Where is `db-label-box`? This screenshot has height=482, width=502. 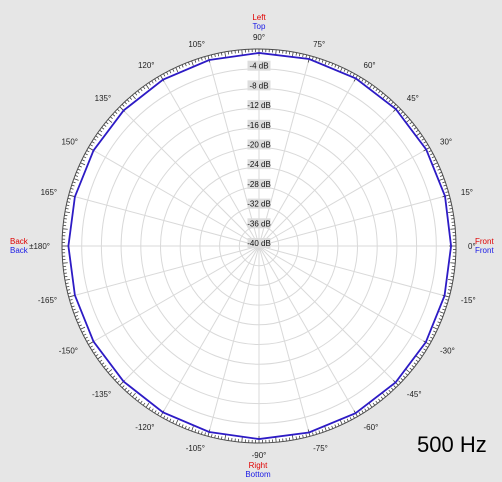 db-label-box is located at coordinates (259, 105).